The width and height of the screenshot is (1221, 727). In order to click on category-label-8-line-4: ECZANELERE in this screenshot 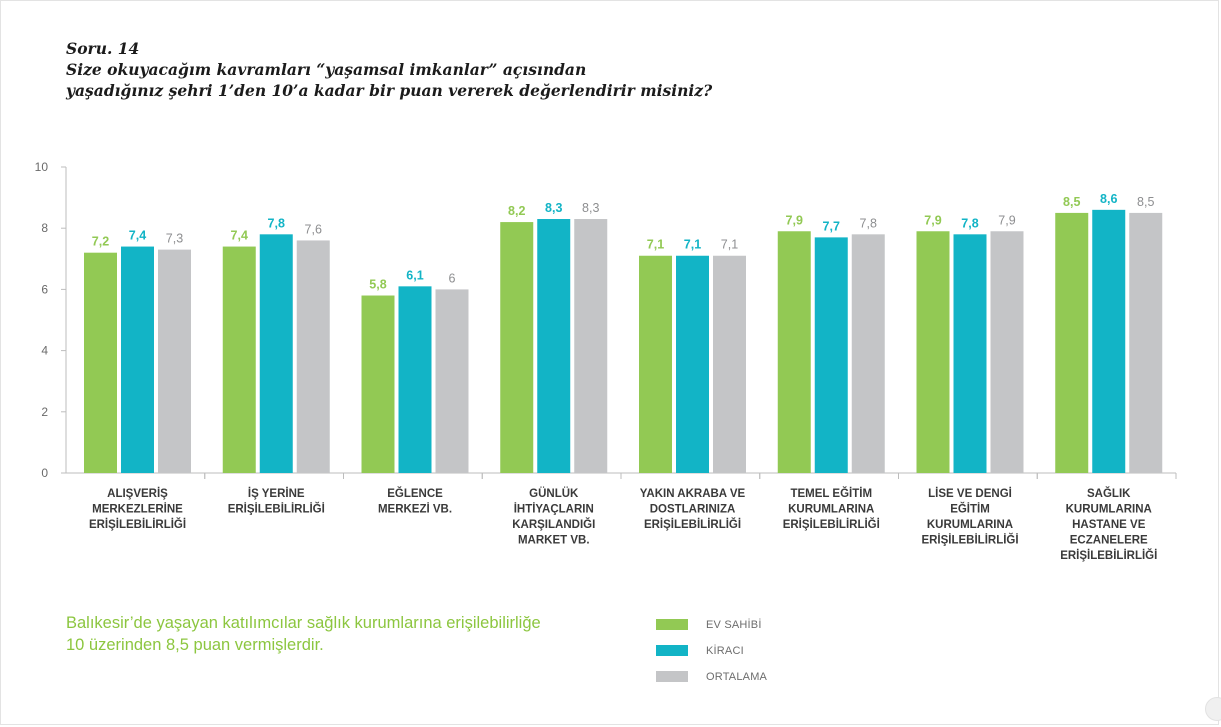, I will do `click(1109, 541)`.